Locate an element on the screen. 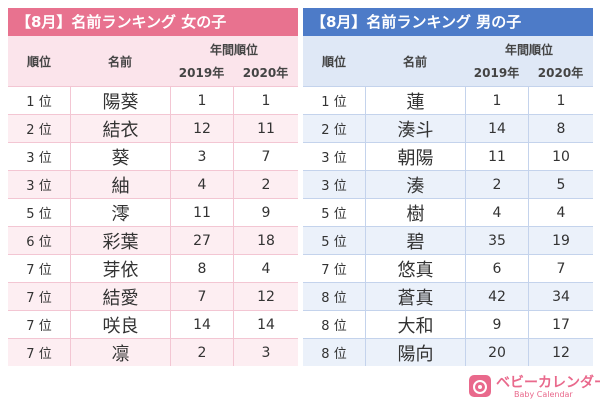  value-cell: 17 is located at coordinates (560, 324).